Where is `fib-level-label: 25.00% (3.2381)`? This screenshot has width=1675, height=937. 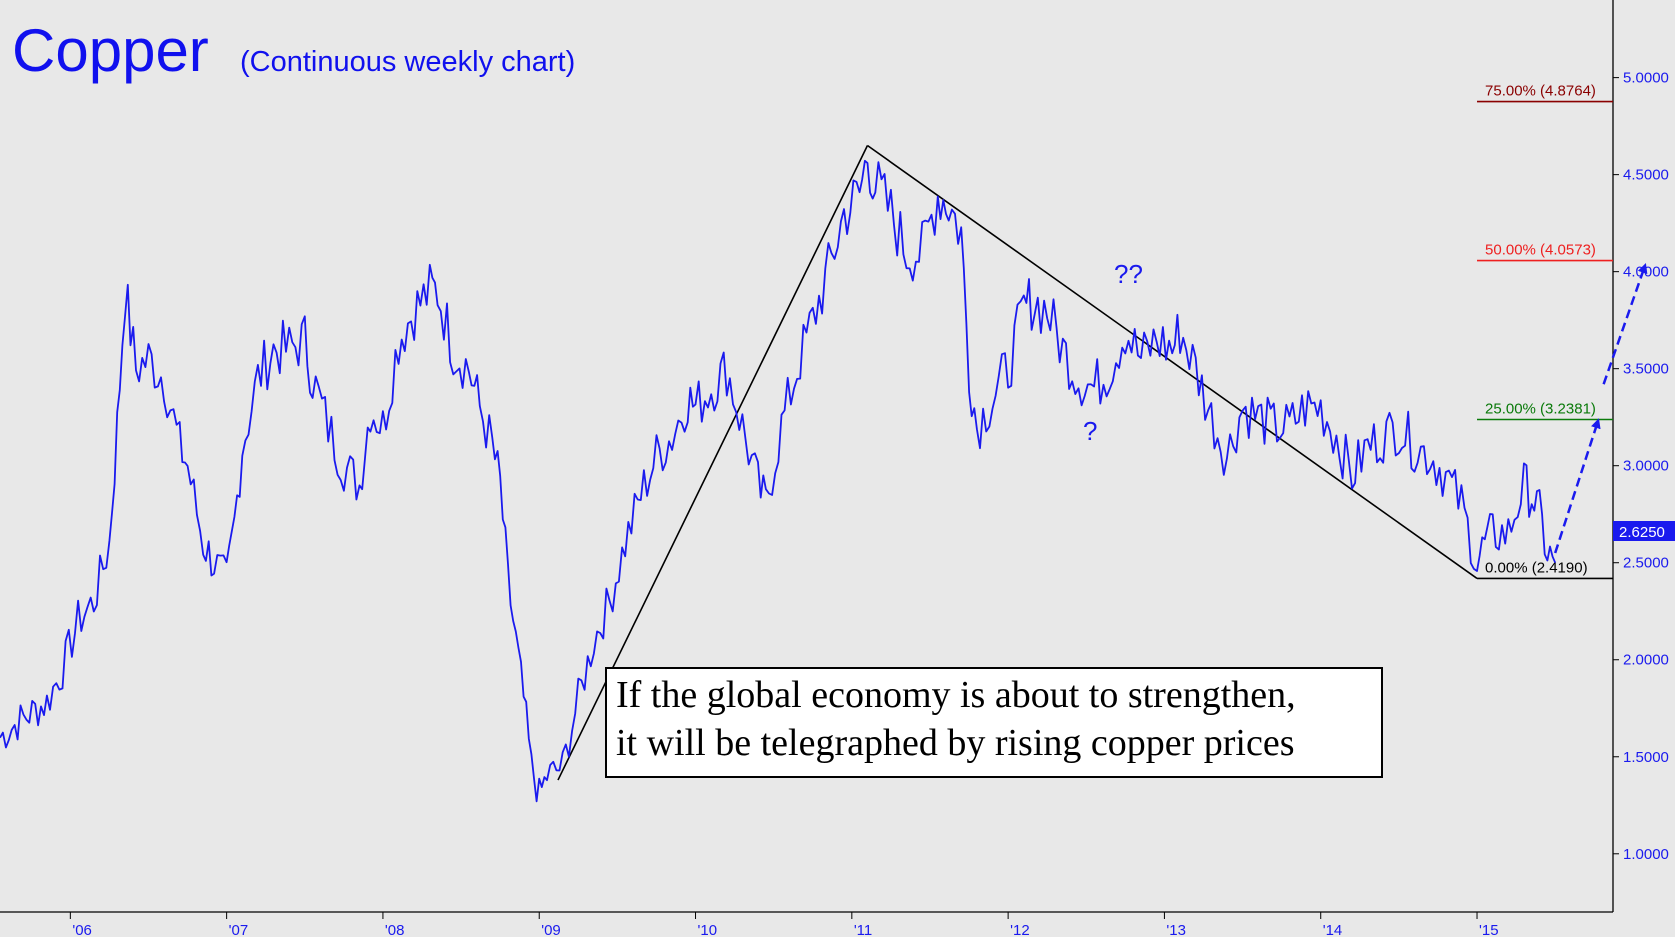 fib-level-label: 25.00% (3.2381) is located at coordinates (1540, 409).